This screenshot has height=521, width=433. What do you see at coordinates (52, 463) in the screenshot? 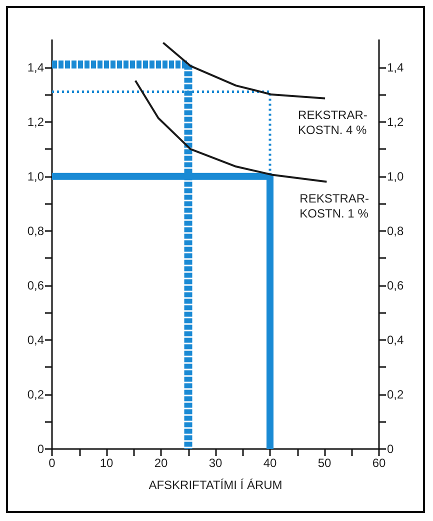
I see `x-tick-label: 0` at bounding box center [52, 463].